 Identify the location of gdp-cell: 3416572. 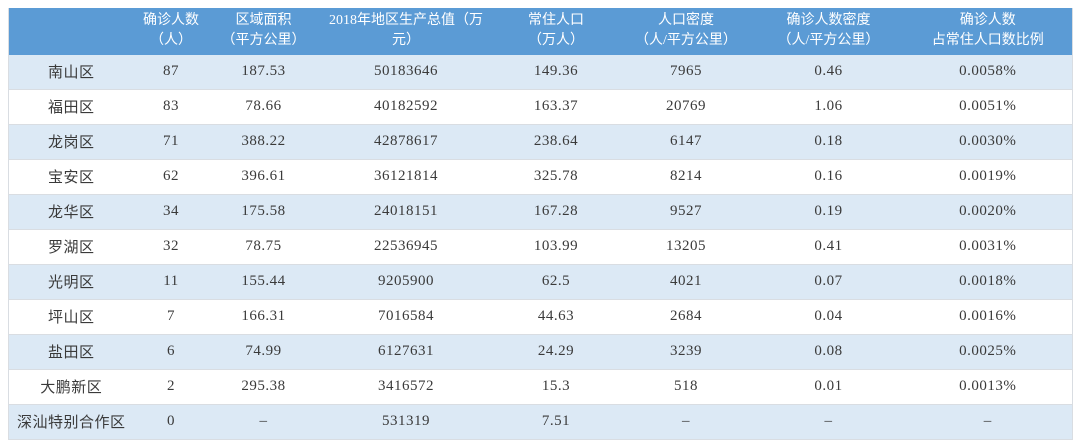
(406, 387).